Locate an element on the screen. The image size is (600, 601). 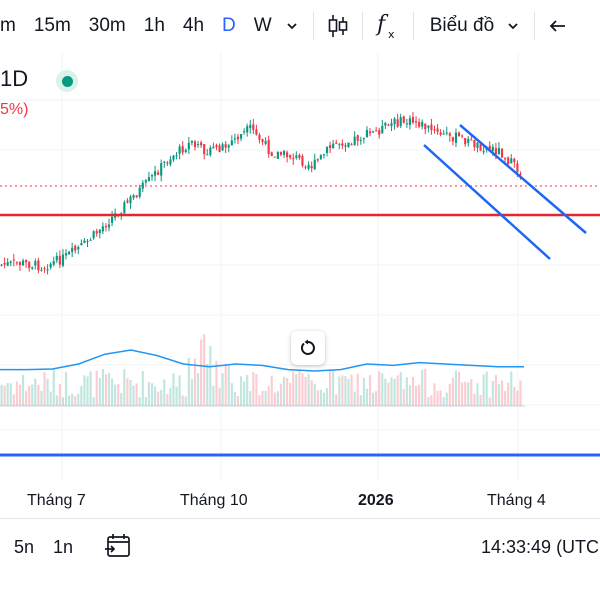
timeframe-4h: 4h is located at coordinates (193, 25).